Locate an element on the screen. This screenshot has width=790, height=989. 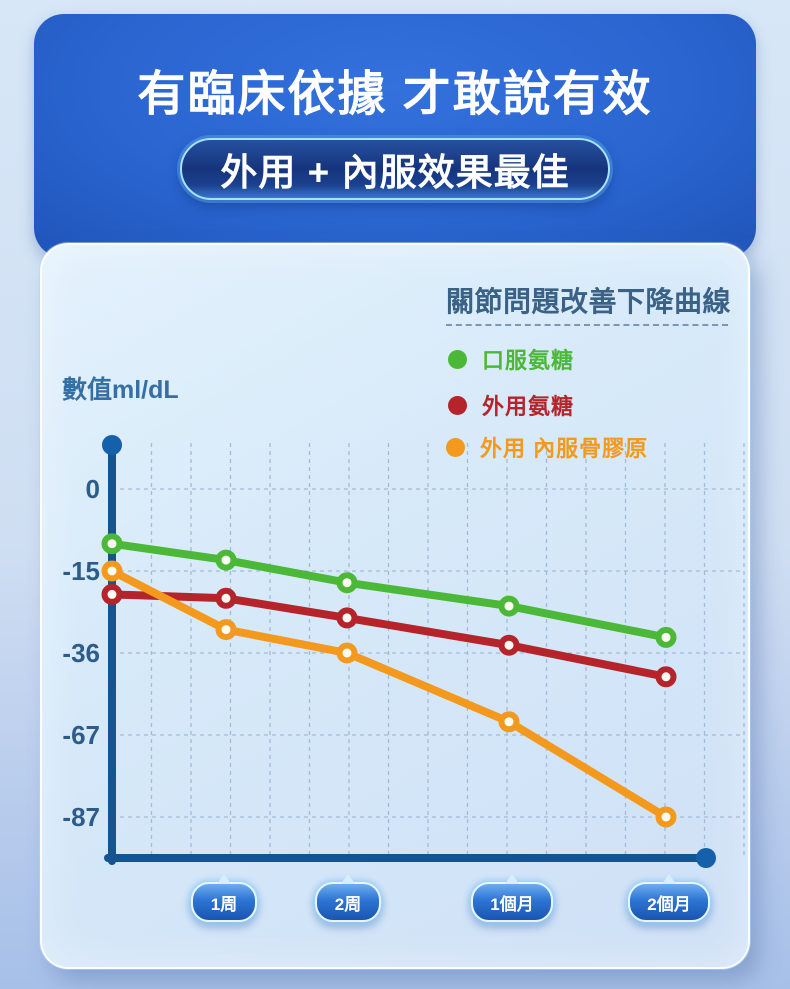
legend-item-topical-oral-collagen: 外用 內服骨膠原 is located at coordinates (547, 447).